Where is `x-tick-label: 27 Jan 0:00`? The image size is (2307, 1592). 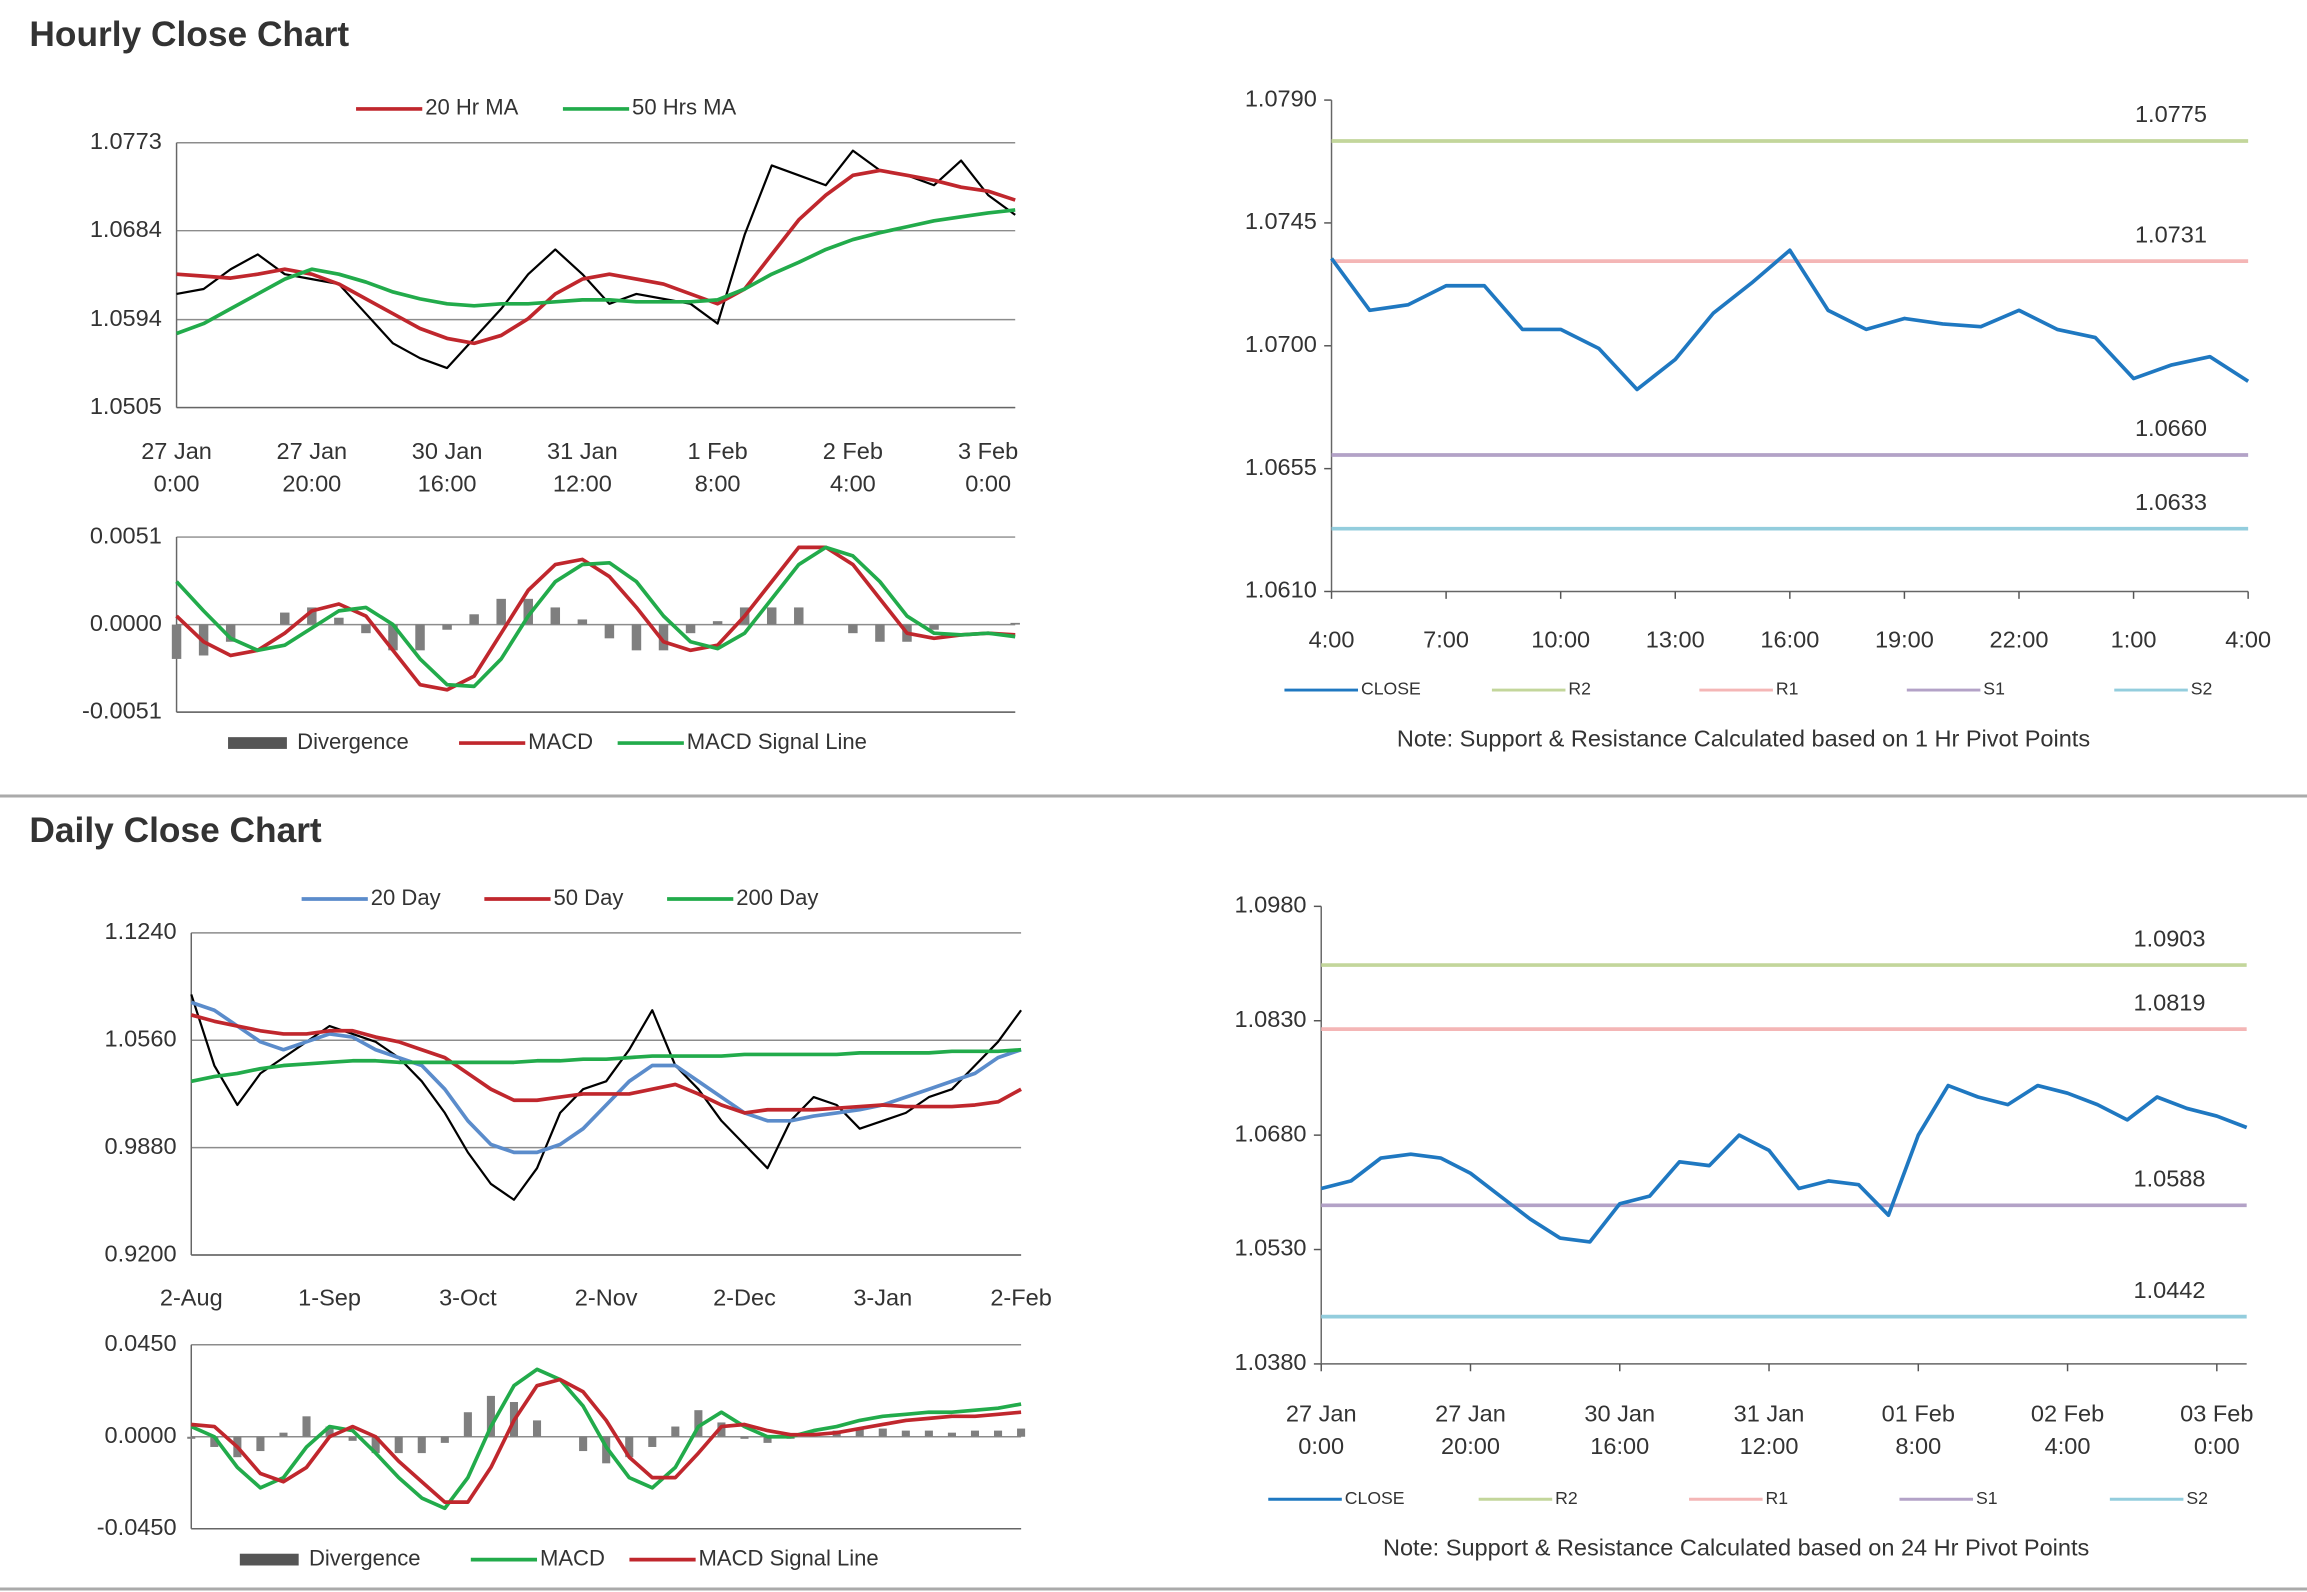 x-tick-label: 27 Jan 0:00 is located at coordinates (176, 467).